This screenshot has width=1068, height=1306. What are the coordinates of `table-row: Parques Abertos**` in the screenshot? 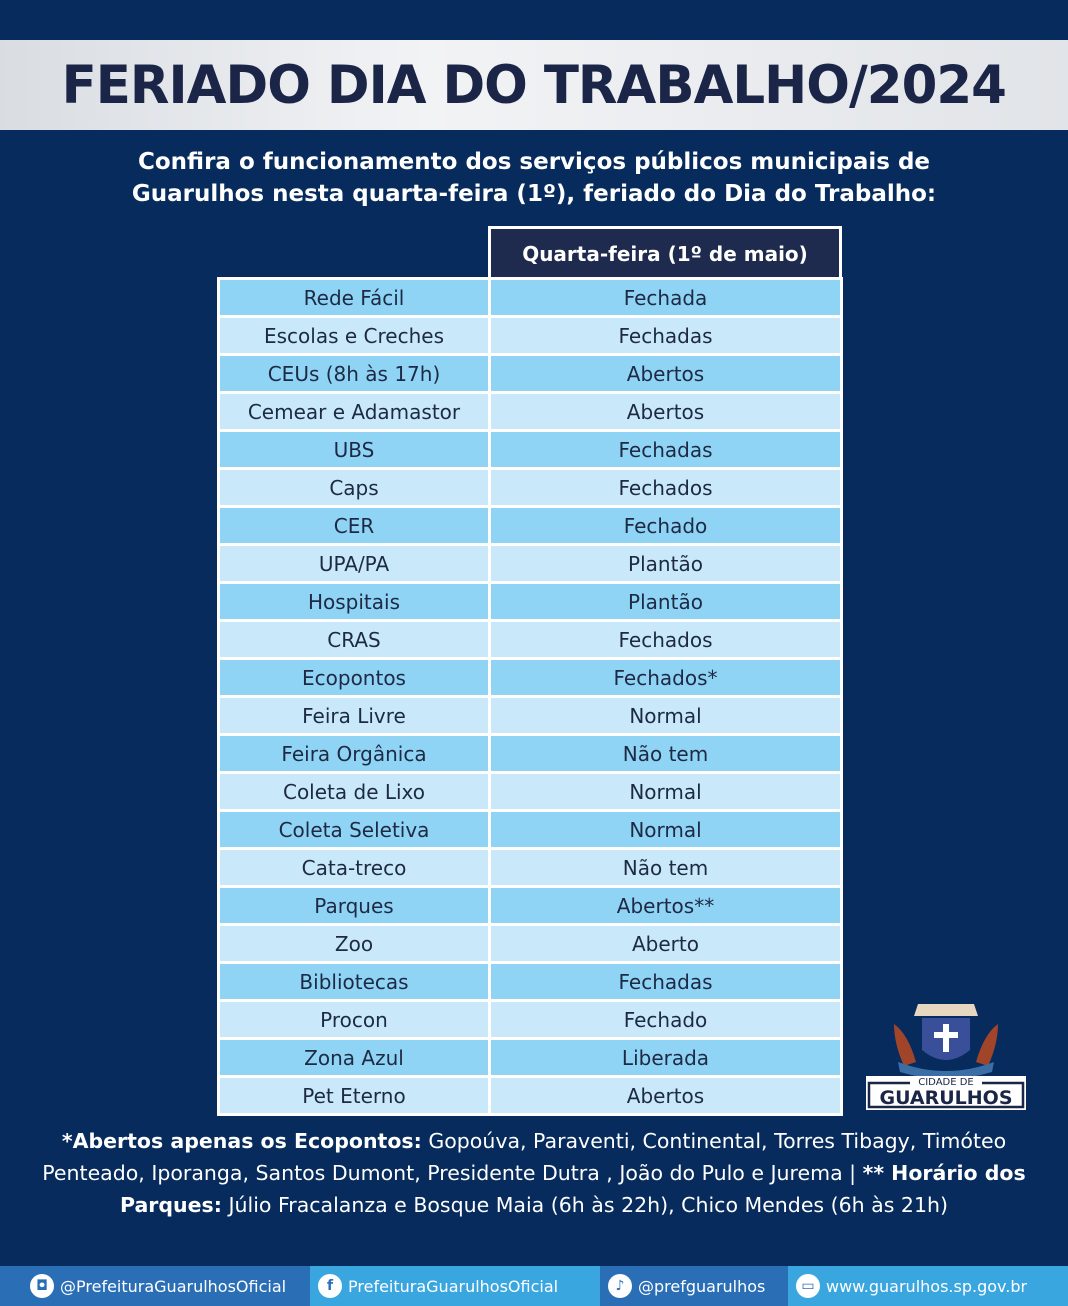 It's located at (530, 905).